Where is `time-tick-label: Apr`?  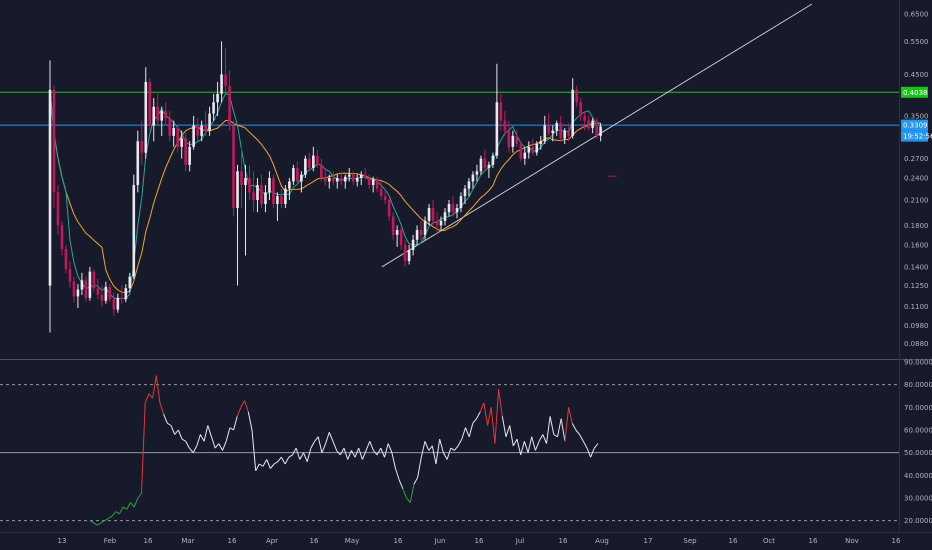 time-tick-label: Apr is located at coordinates (272, 541).